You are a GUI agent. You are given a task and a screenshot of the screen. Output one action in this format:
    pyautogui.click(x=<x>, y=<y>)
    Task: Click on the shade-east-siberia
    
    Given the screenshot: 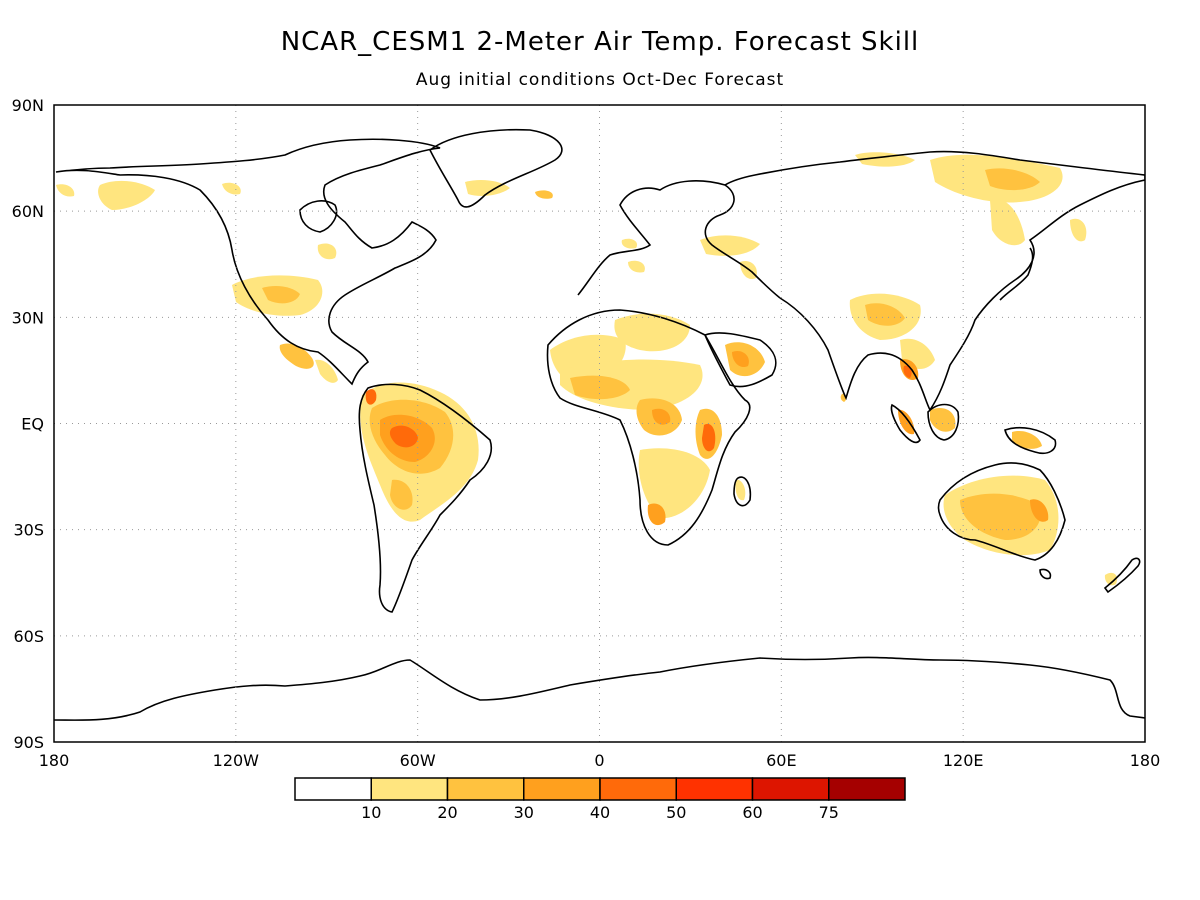 What is the action you would take?
    pyautogui.click(x=1007, y=222)
    